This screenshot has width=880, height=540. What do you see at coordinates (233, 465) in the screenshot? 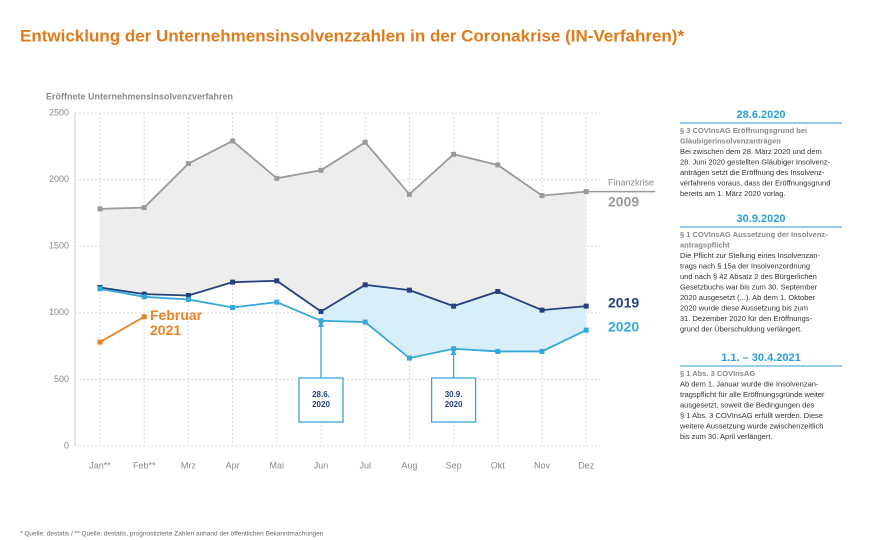
I see `x-tick-label: Apr` at bounding box center [233, 465].